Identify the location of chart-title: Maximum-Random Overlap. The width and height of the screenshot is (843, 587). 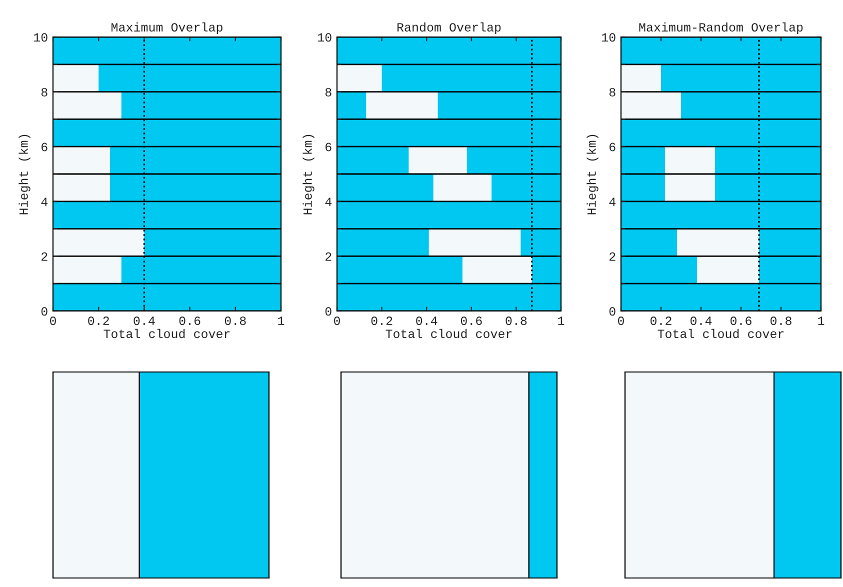
(721, 28).